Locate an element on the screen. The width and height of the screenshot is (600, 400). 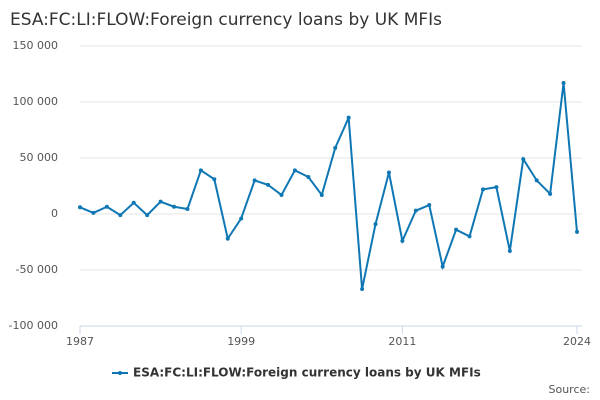
y-tick-label: 50 000 is located at coordinates (39, 157).